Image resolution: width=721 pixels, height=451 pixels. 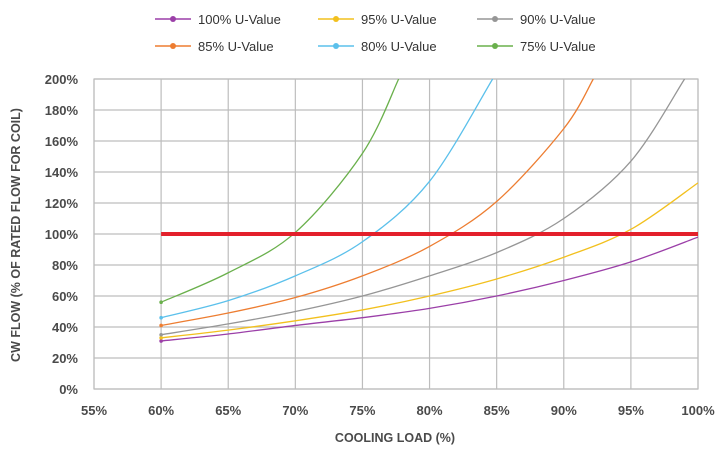 I want to click on legend-item: 85% U-Value, so click(x=214, y=46).